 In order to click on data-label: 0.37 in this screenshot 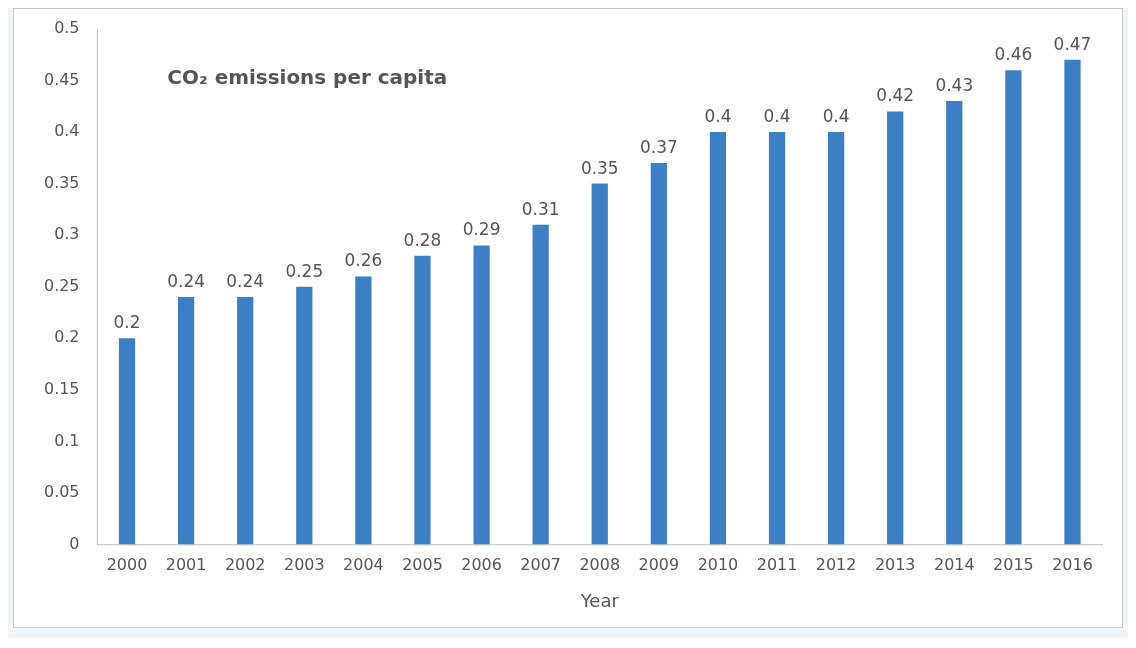, I will do `click(658, 146)`.